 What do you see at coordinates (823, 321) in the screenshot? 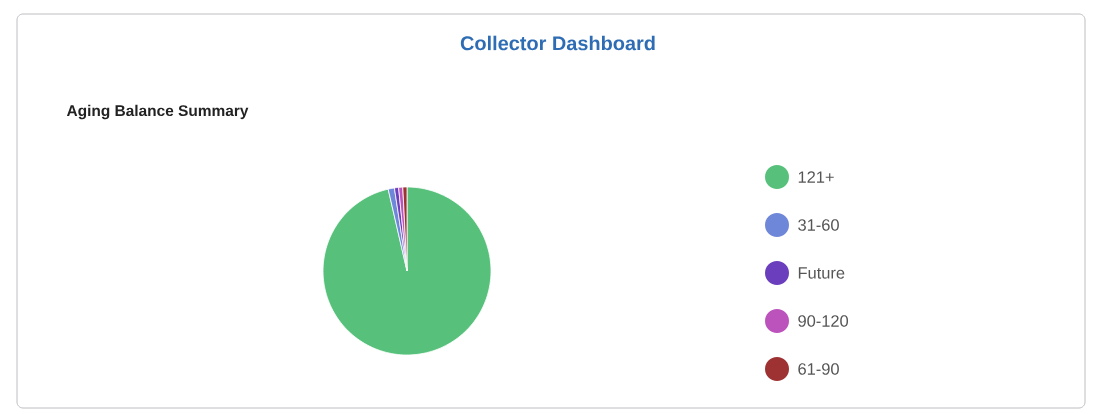
I see `legend-label: 90-120` at bounding box center [823, 321].